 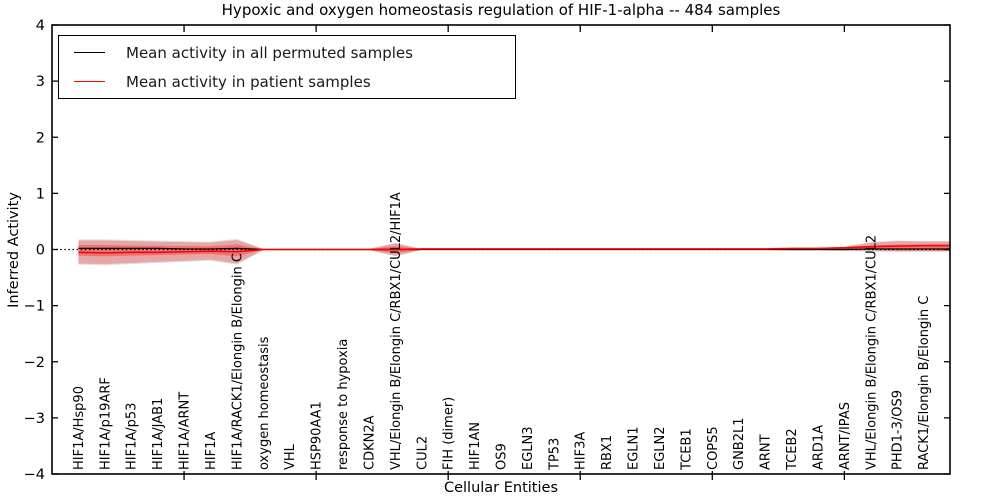 I want to click on x-tick-label: HIF3A, so click(x=581, y=451).